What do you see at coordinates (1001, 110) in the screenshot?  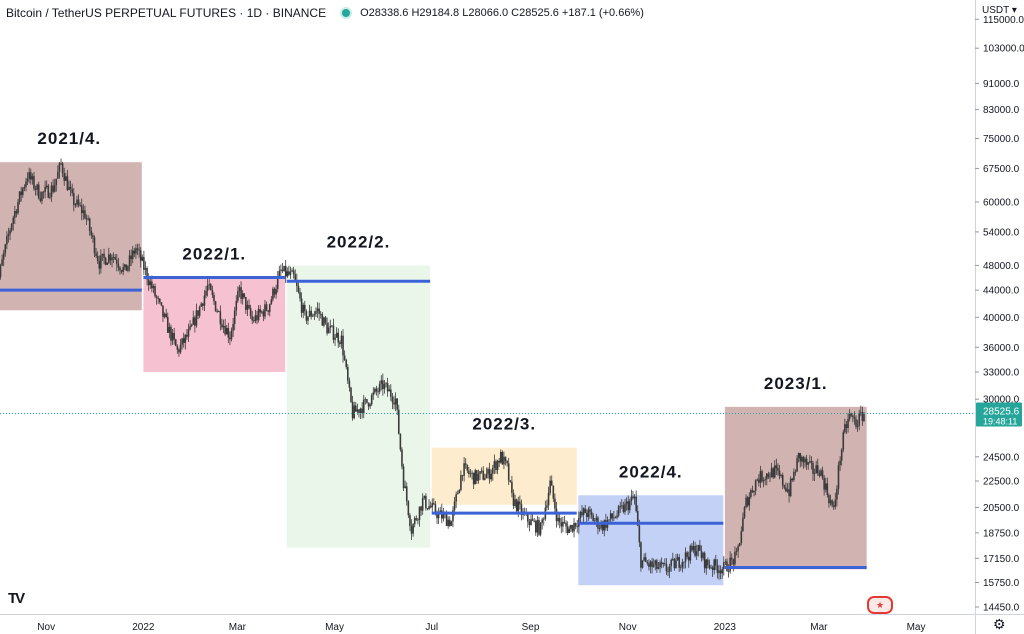 I see `y-tick-label: 83000.0` at bounding box center [1001, 110].